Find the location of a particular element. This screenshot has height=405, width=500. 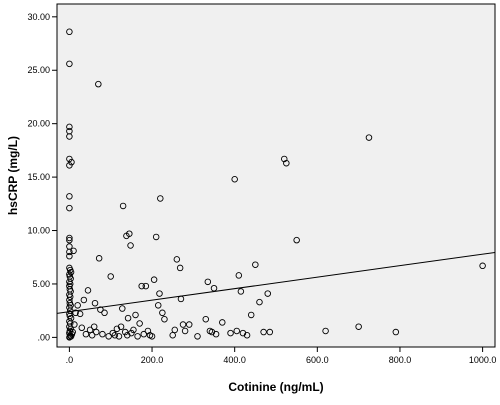

x-tick-label: 400.0 is located at coordinates (234, 360).